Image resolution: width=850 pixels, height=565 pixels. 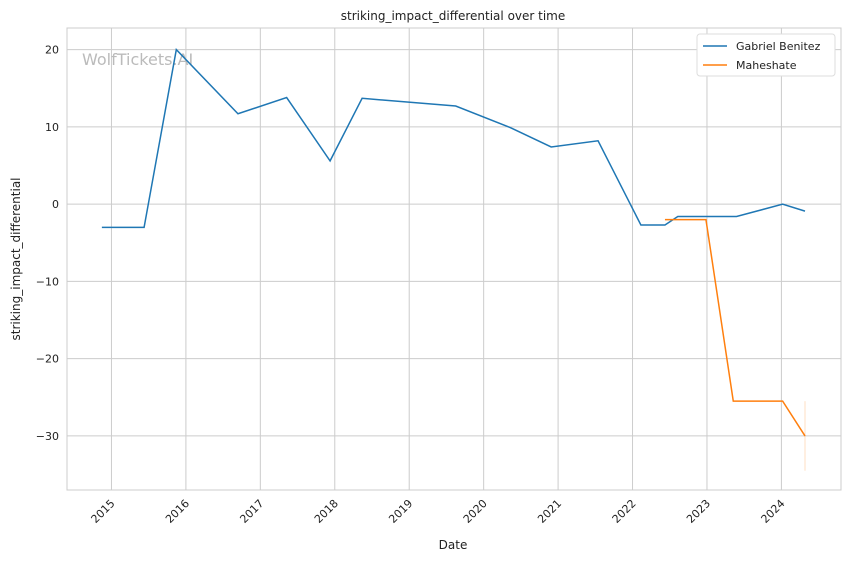 I want to click on chart-title: striking_impact_differential over time, so click(x=453, y=16).